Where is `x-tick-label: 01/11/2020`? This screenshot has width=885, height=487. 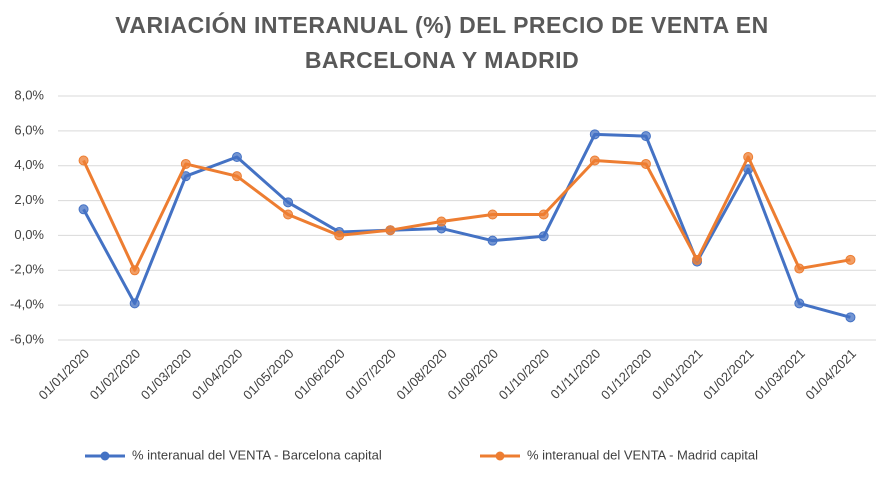
x-tick-label: 01/11/2020 is located at coordinates (575, 374).